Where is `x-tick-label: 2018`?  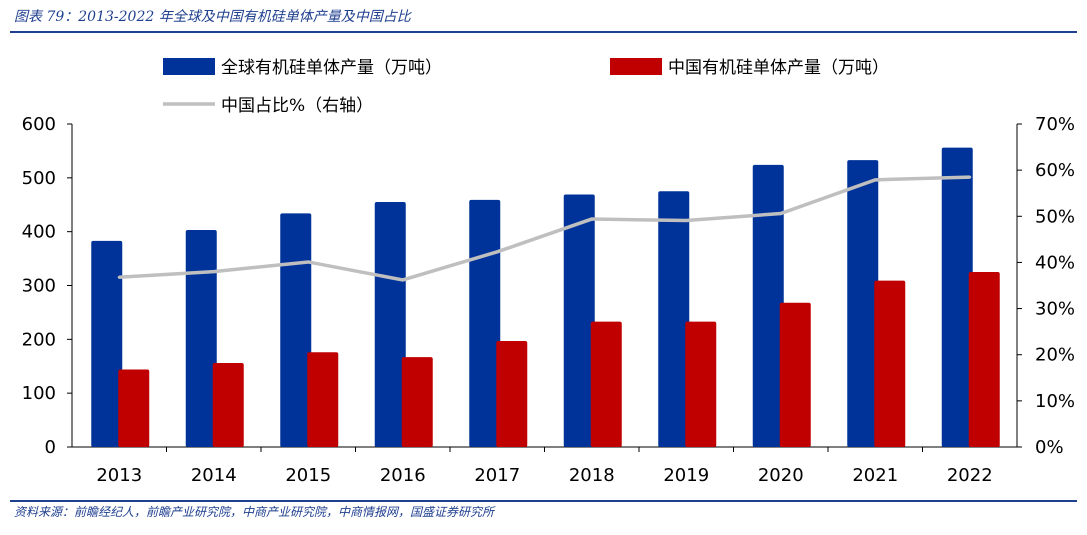
x-tick-label: 2018 is located at coordinates (592, 475).